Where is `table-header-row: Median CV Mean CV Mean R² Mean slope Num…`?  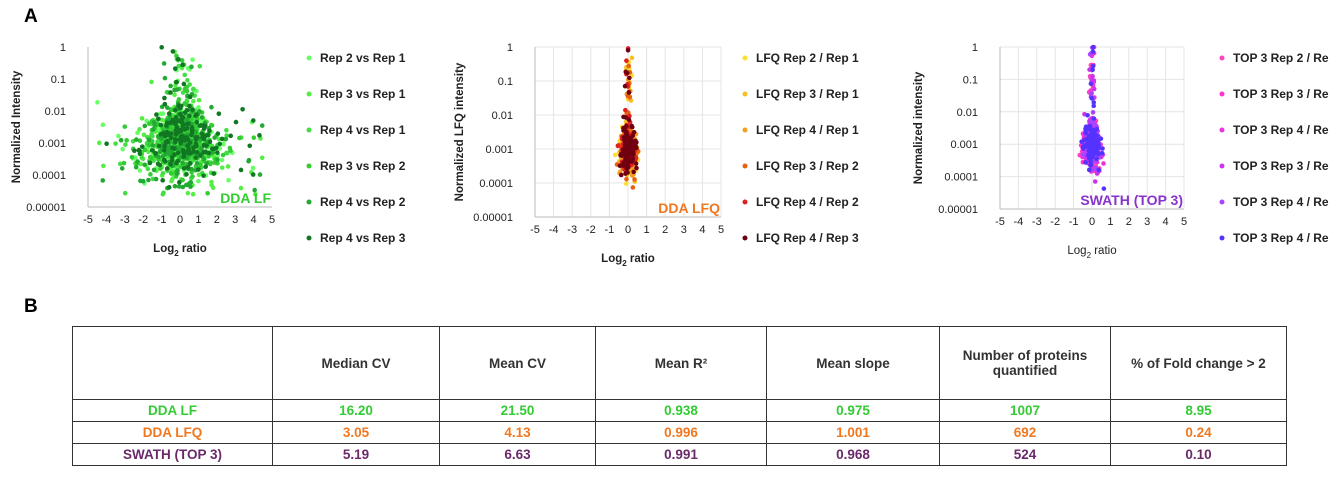 table-header-row: Median CV Mean CV Mean R² Mean slope Num… is located at coordinates (679, 363).